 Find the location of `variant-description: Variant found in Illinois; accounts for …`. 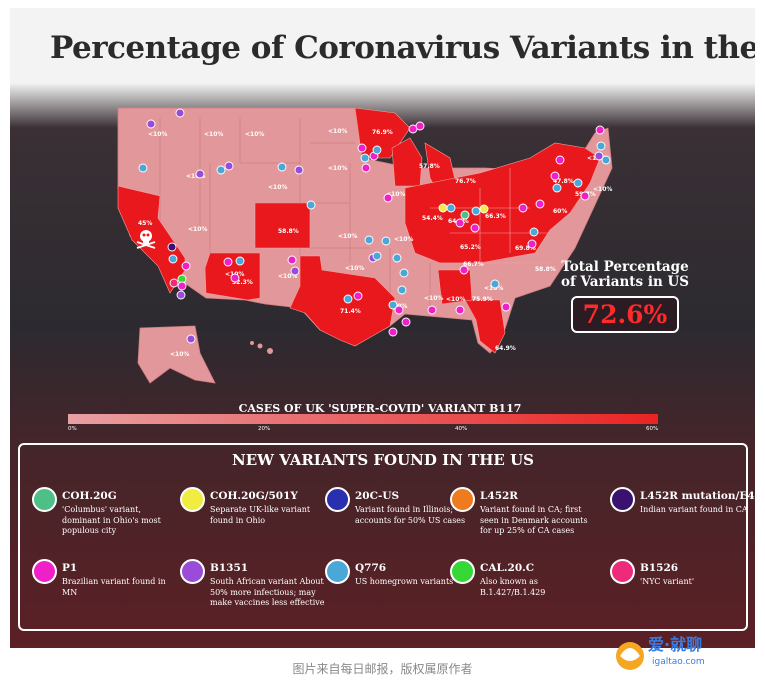

variant-description: Variant found in Illinois; accounts for … is located at coordinates (410, 515).